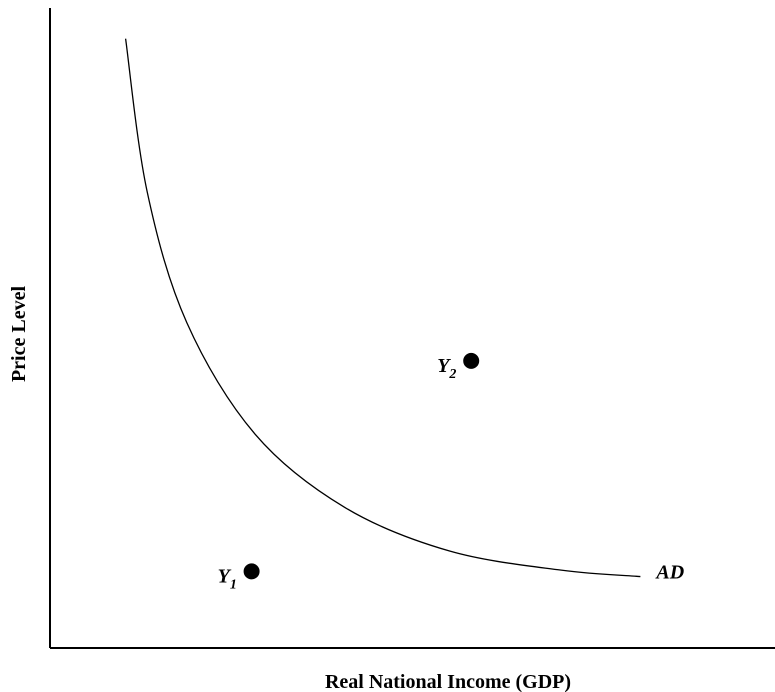 This screenshot has height=692, width=775. I want to click on point-label-subscript: 1, so click(233, 584).